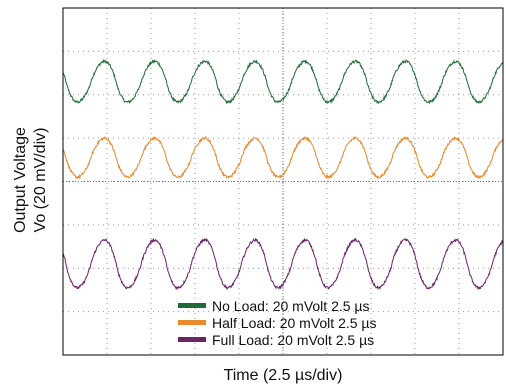 The width and height of the screenshot is (506, 384). What do you see at coordinates (283, 375) in the screenshot?
I see `x-axis-label: Time (2.5 µs/div)` at bounding box center [283, 375].